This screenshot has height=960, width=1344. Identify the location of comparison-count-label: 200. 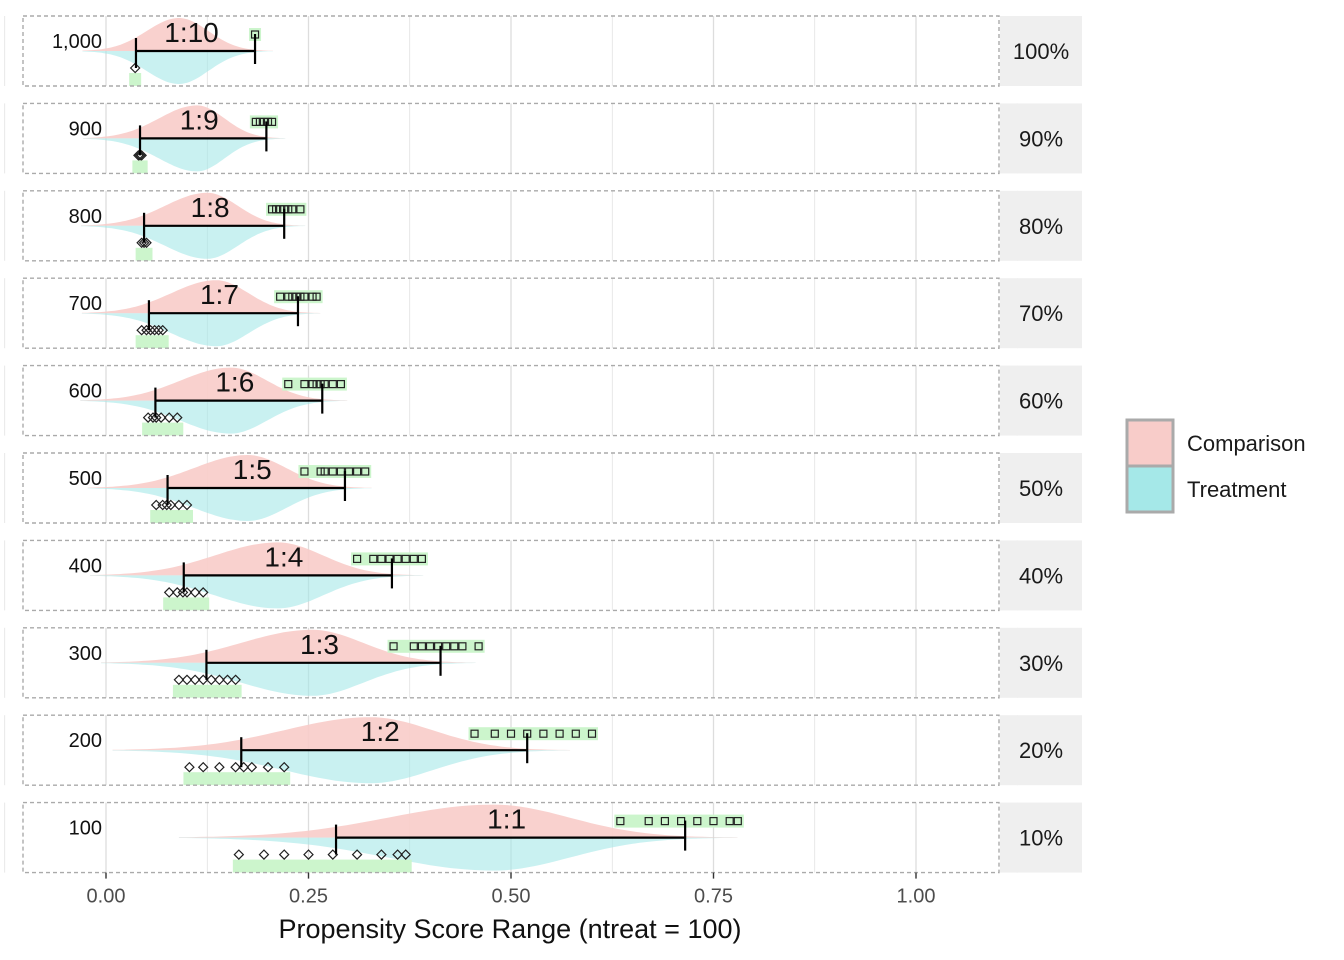
(85, 741).